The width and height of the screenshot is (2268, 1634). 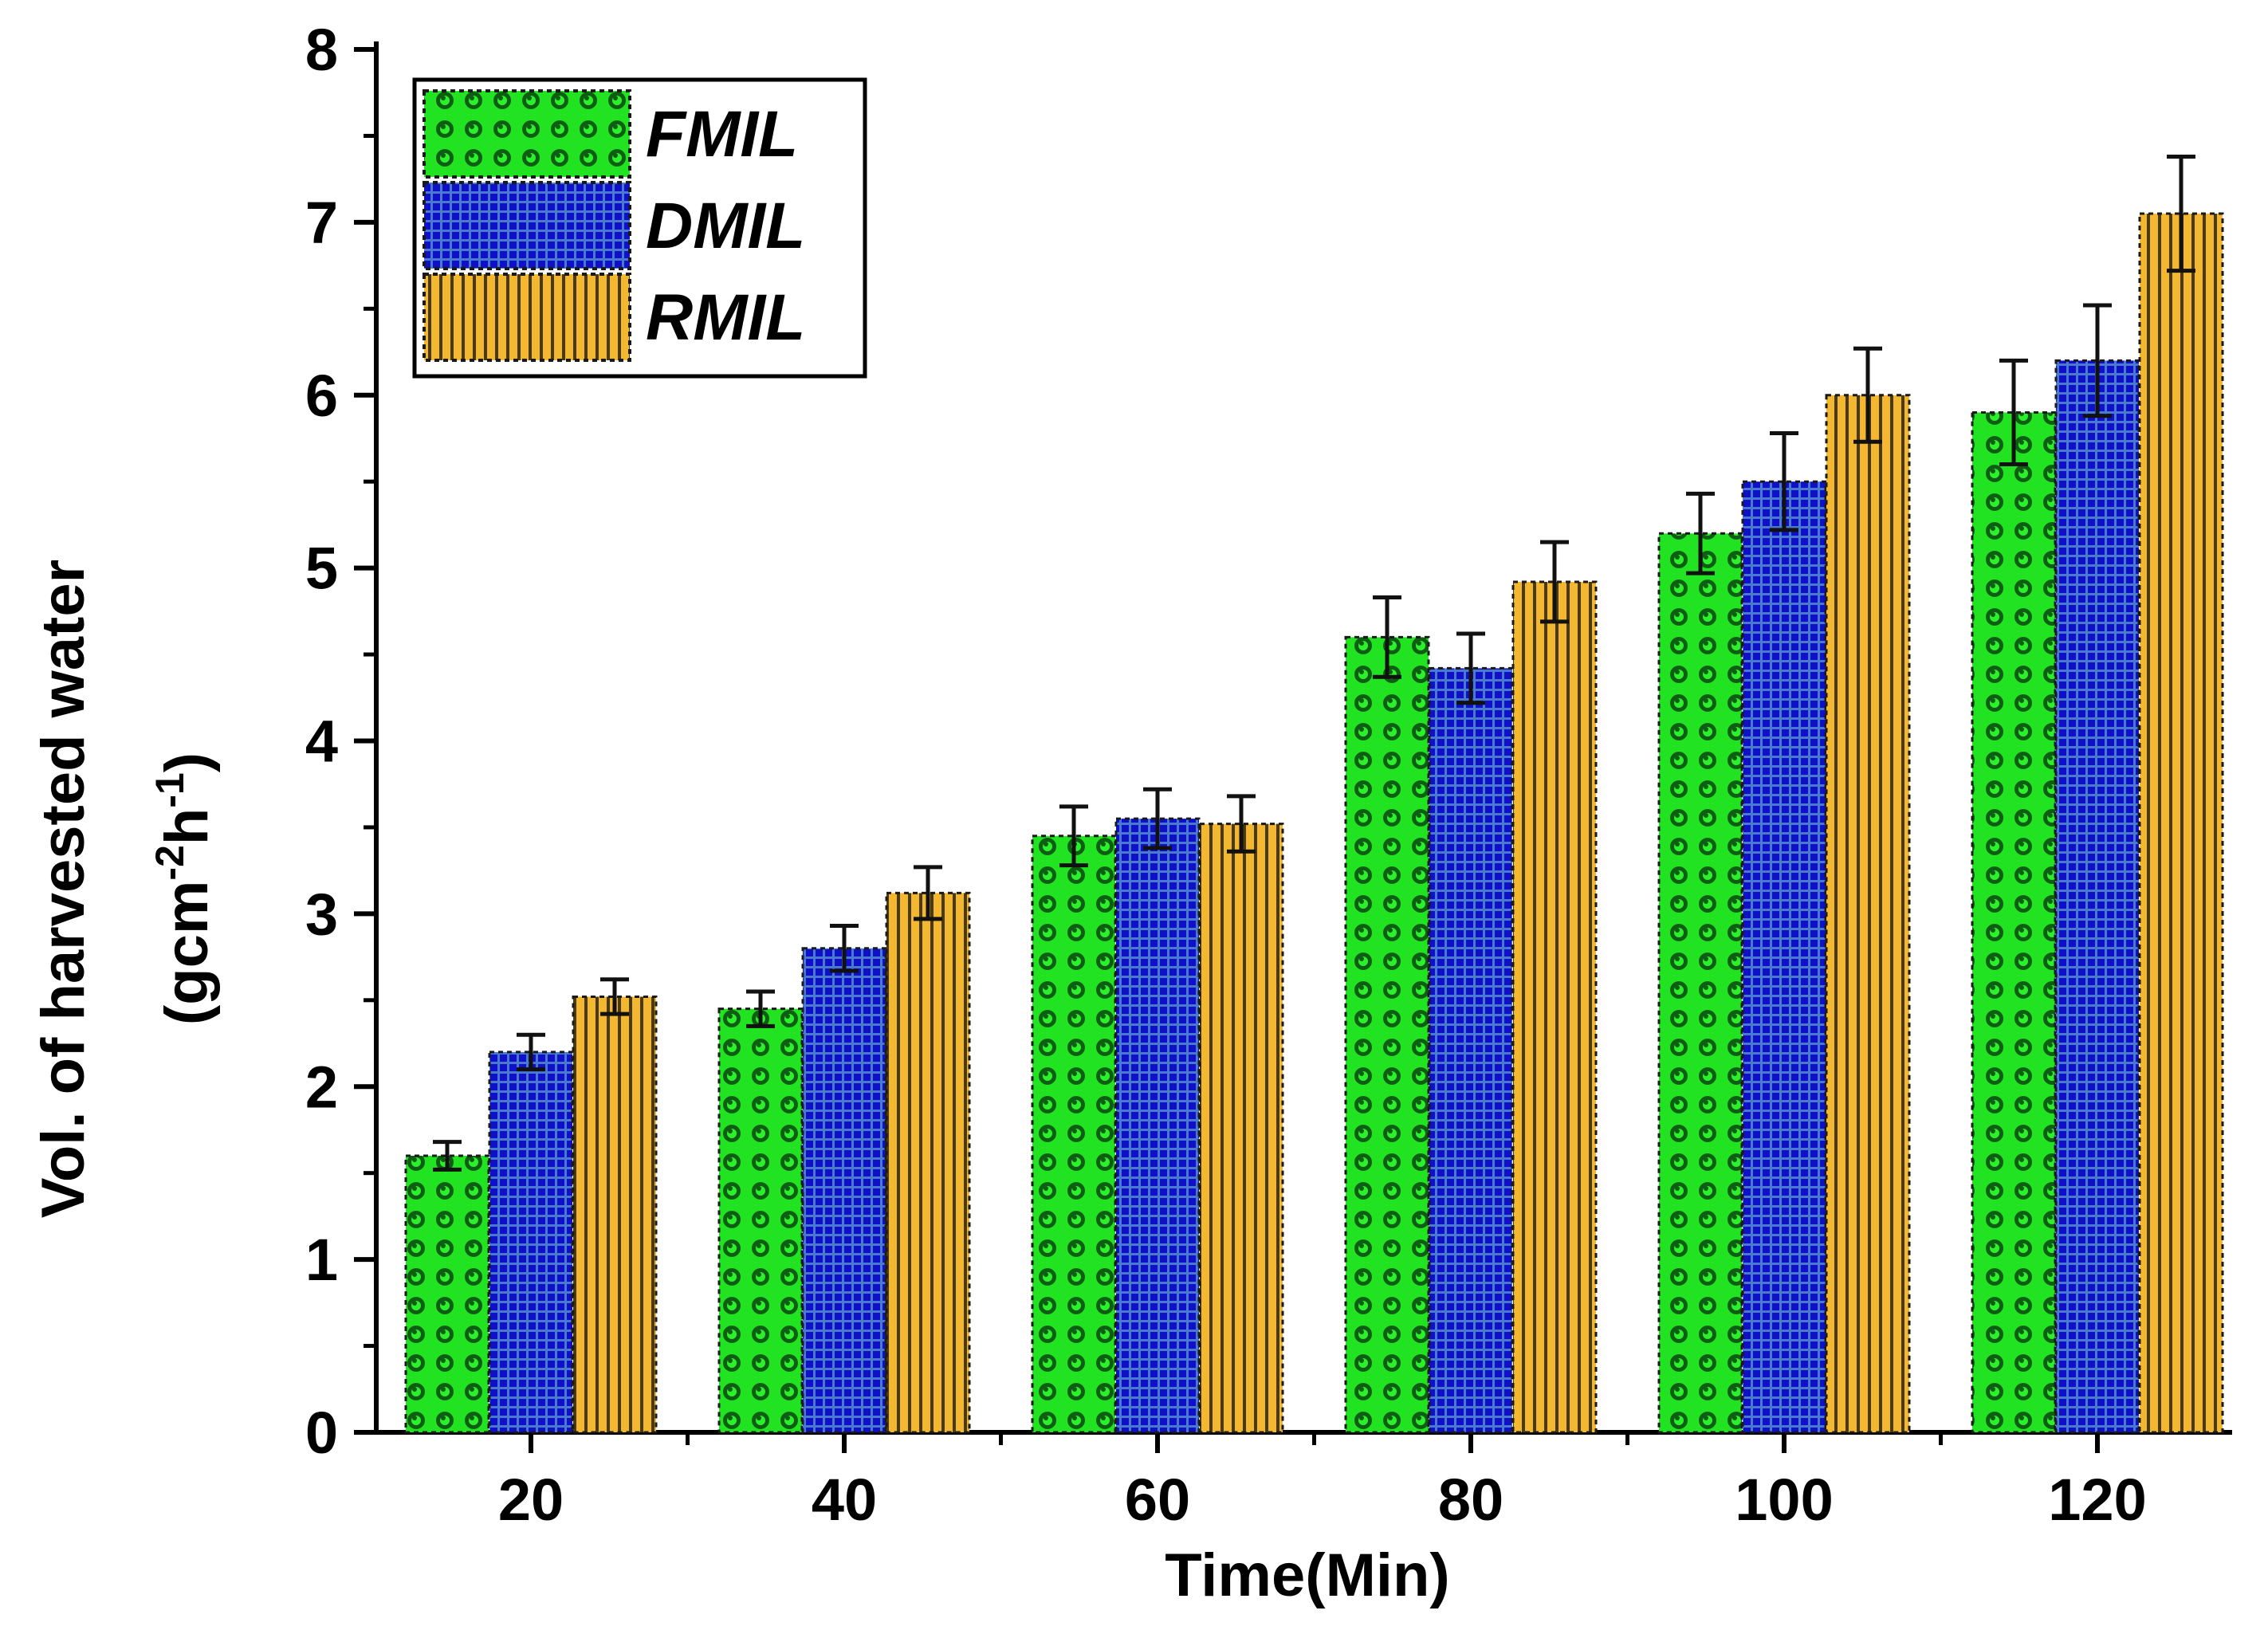 I want to click on x-tick-label: 40, so click(x=845, y=1500).